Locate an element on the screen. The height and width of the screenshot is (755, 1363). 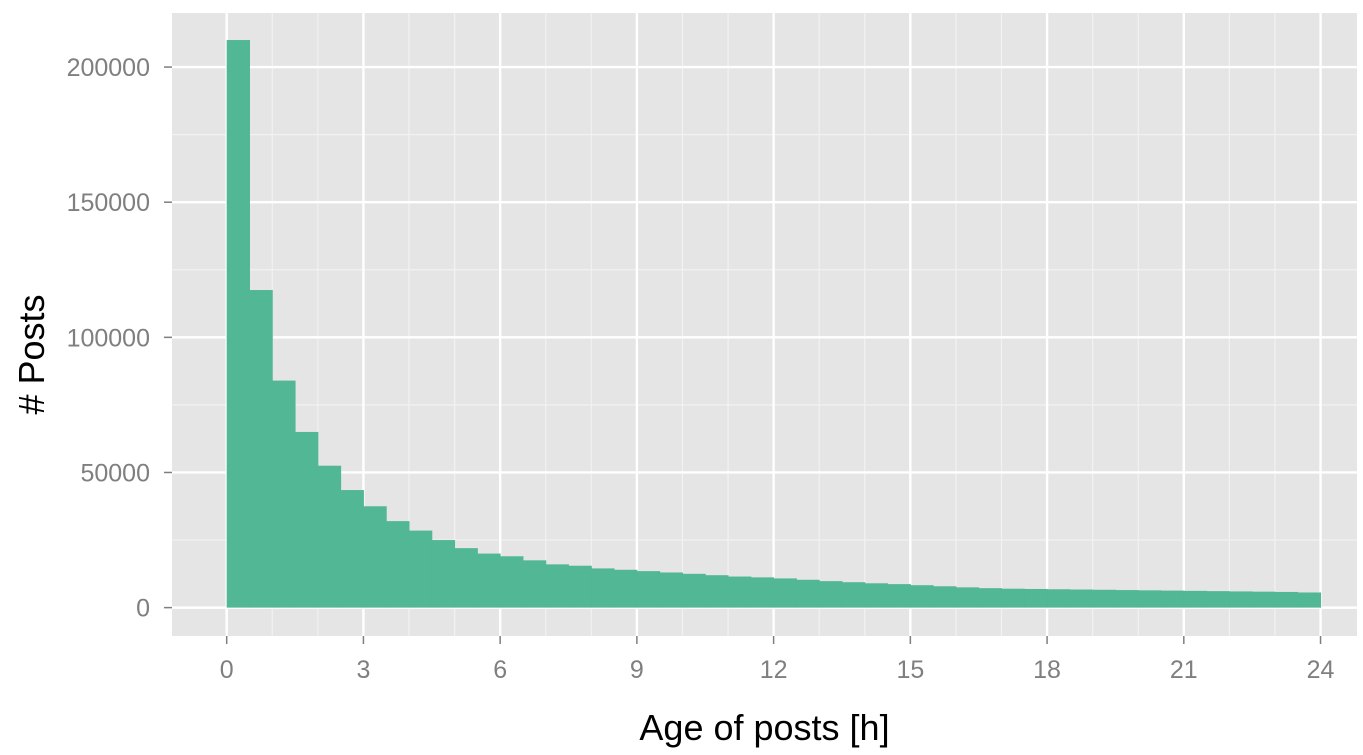
x-tick-label: 3 is located at coordinates (363, 670).